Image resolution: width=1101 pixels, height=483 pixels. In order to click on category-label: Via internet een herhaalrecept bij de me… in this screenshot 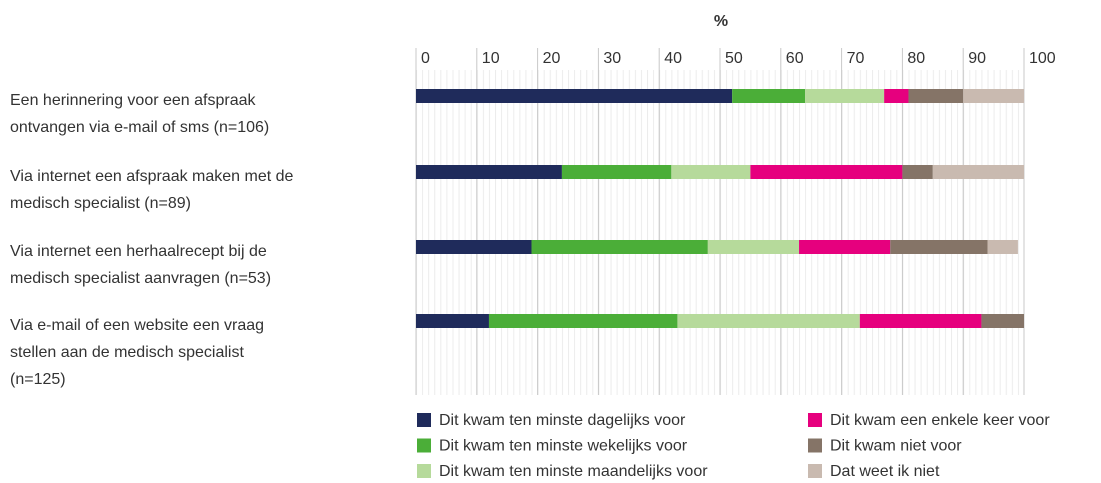, I will do `click(141, 265)`.